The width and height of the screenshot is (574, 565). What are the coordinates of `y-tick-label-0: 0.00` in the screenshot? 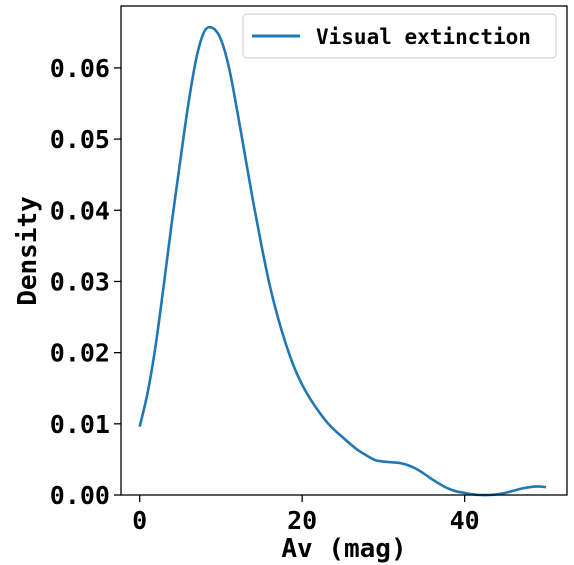 It's located at (80, 495).